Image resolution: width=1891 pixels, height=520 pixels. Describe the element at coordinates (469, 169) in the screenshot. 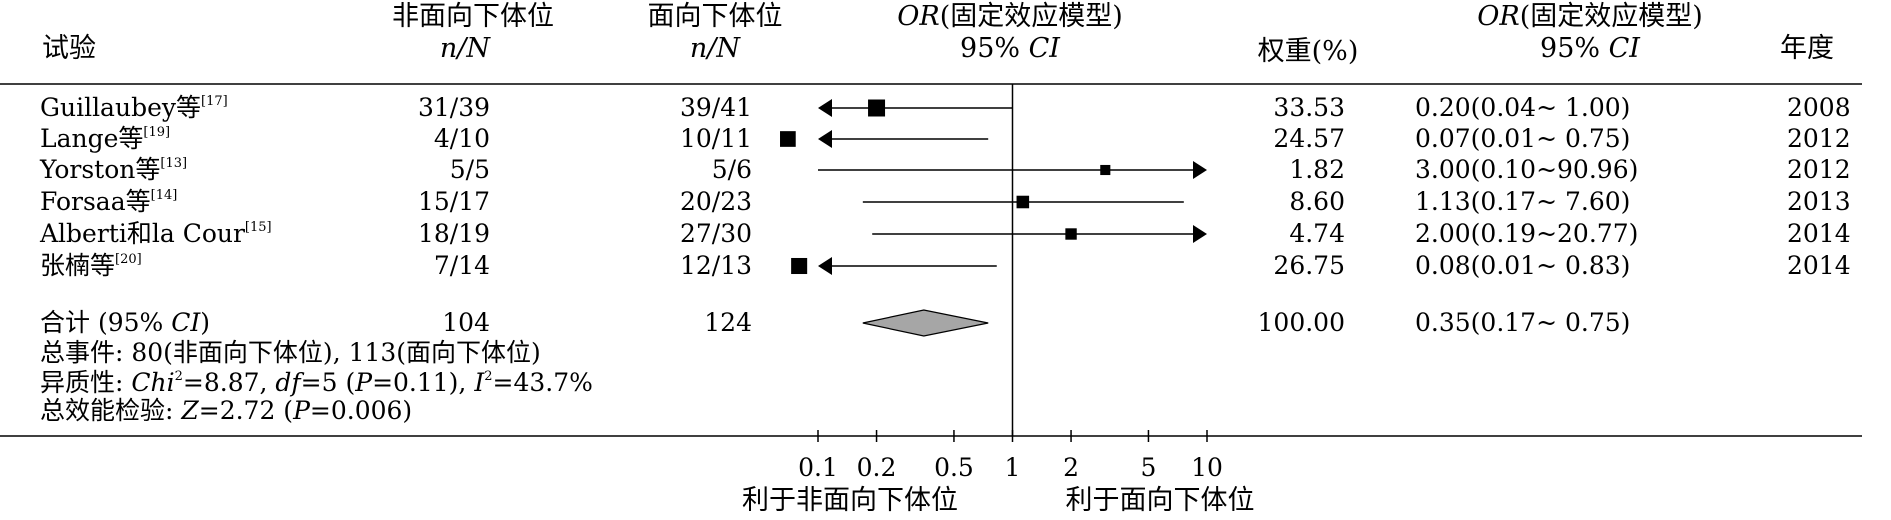

I see `study-group1: 5/5` at that location.